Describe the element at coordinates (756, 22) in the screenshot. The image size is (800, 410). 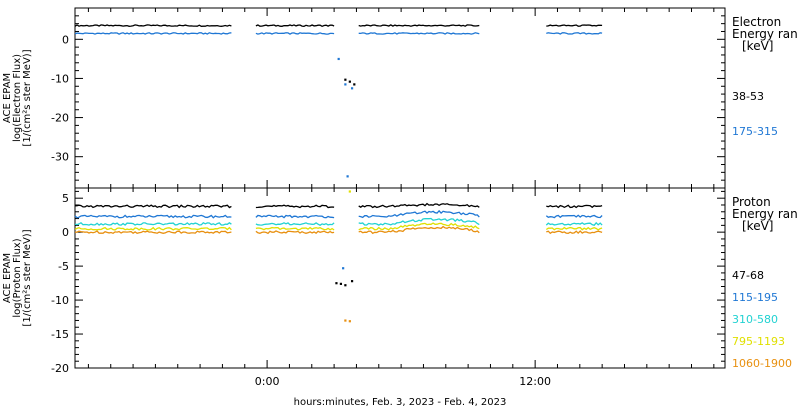
I see `electron-legend-heading: Electron` at that location.